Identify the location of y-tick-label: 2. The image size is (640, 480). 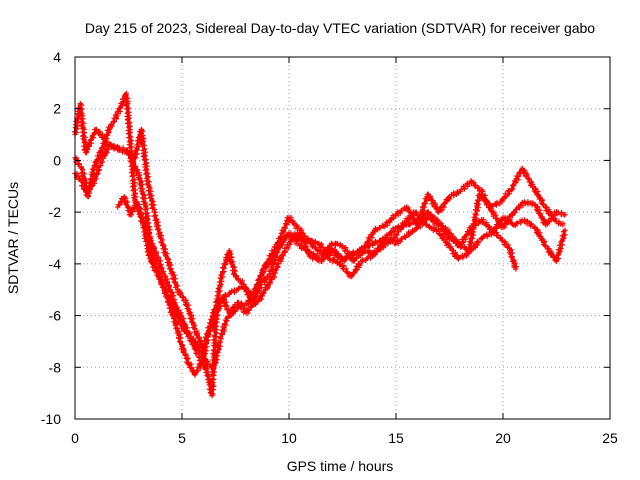
(57, 109).